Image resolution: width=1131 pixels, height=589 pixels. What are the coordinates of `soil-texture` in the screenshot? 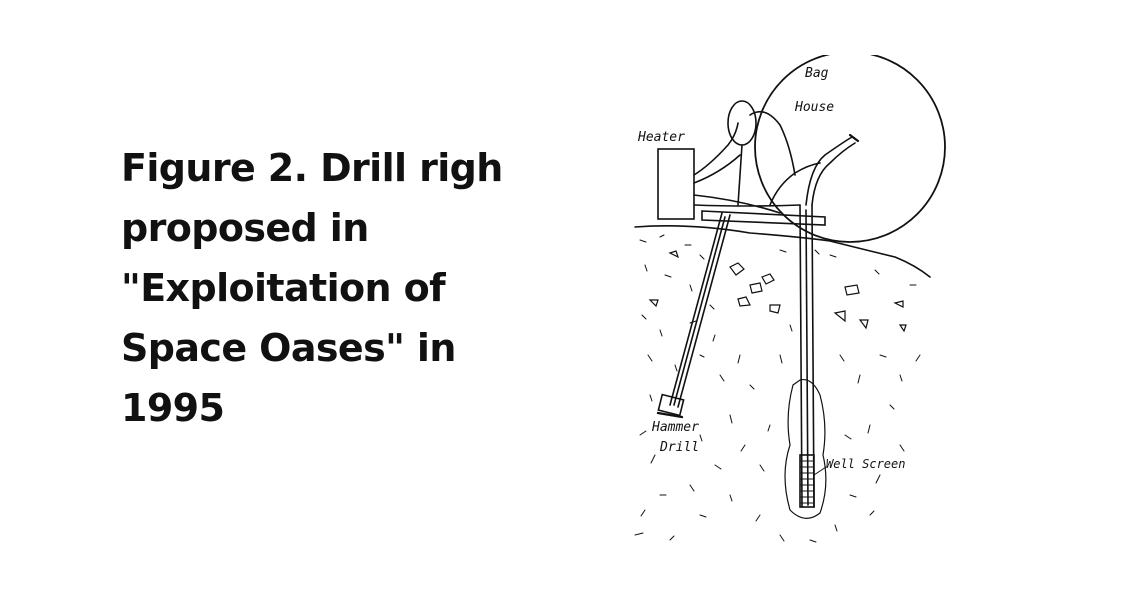 It's located at (777, 388).